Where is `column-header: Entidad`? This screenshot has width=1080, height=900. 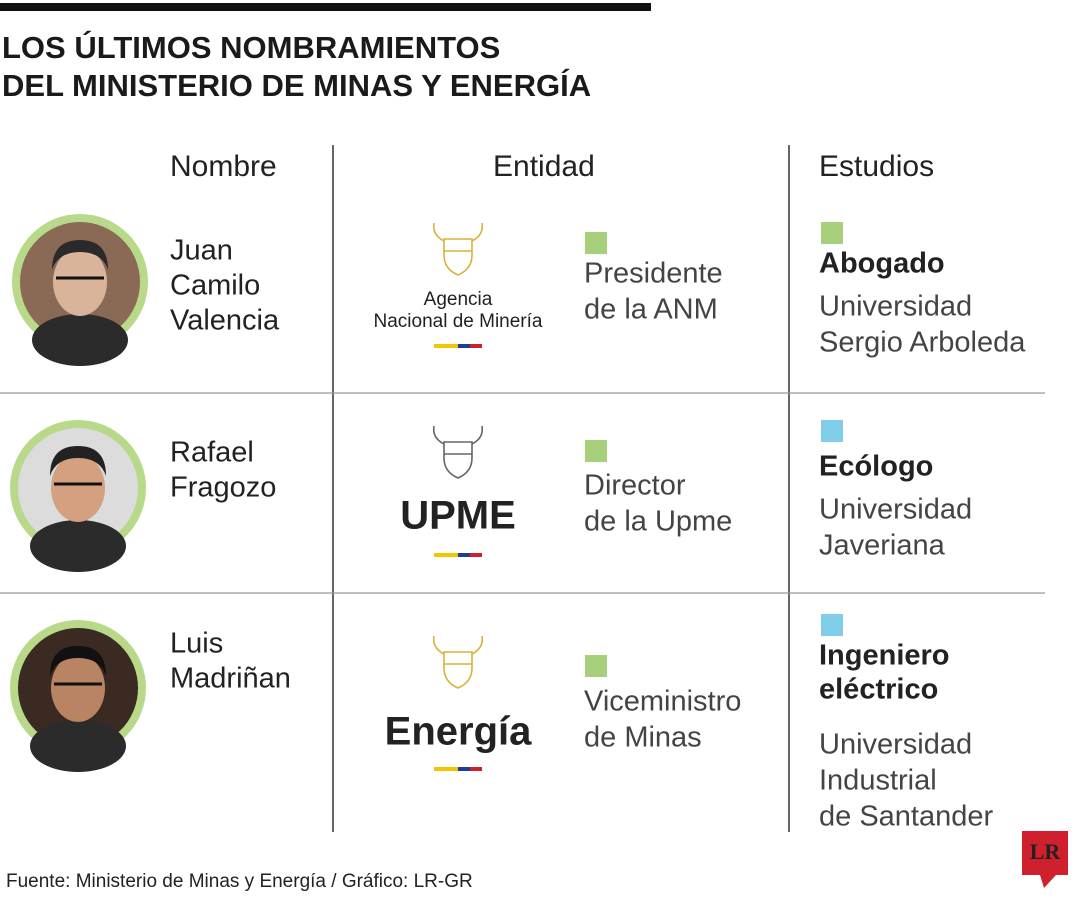 column-header: Entidad is located at coordinates (544, 166).